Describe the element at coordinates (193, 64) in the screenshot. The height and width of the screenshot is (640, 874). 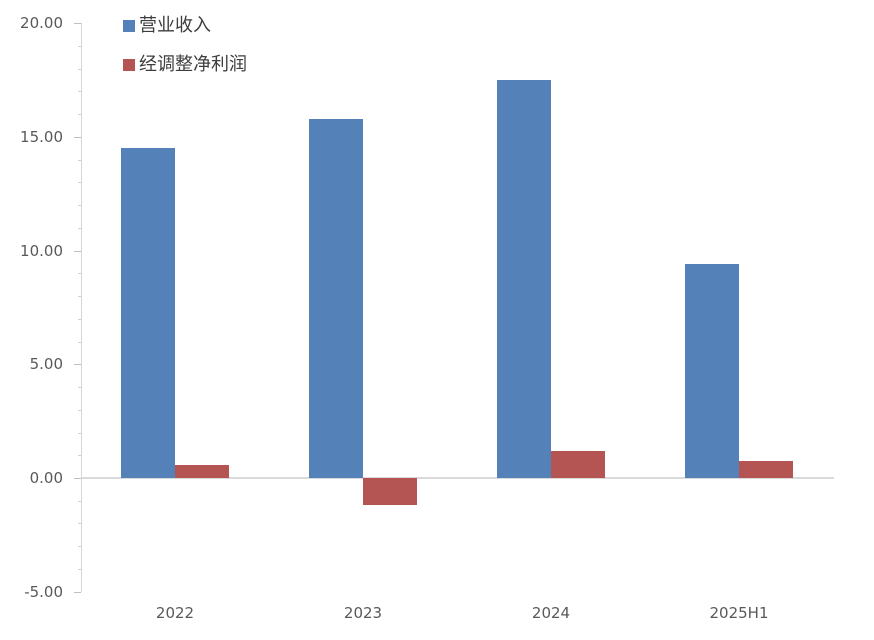
I see `legend-label-adjusted-net-profit: 经调整净利润` at that location.